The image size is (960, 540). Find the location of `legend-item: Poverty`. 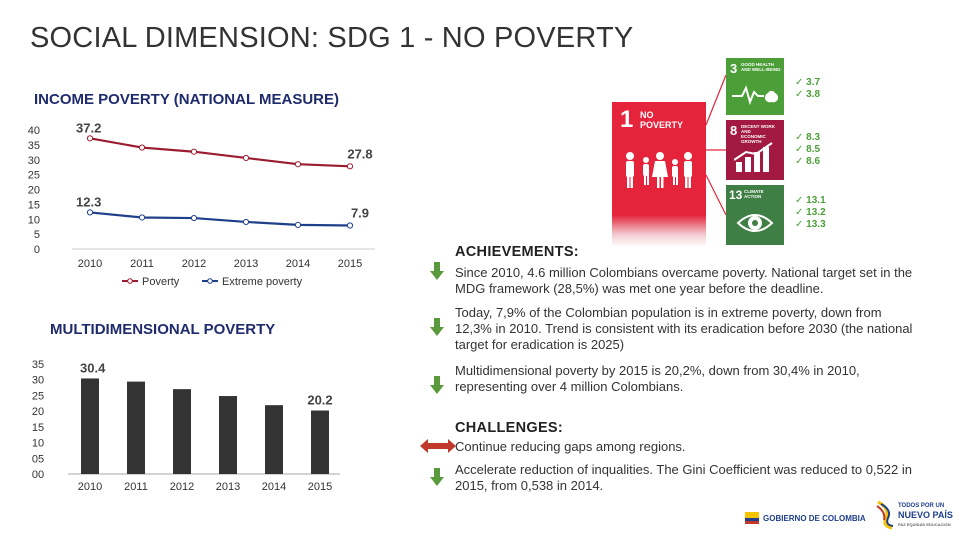

legend-item: Poverty is located at coordinates (151, 282).